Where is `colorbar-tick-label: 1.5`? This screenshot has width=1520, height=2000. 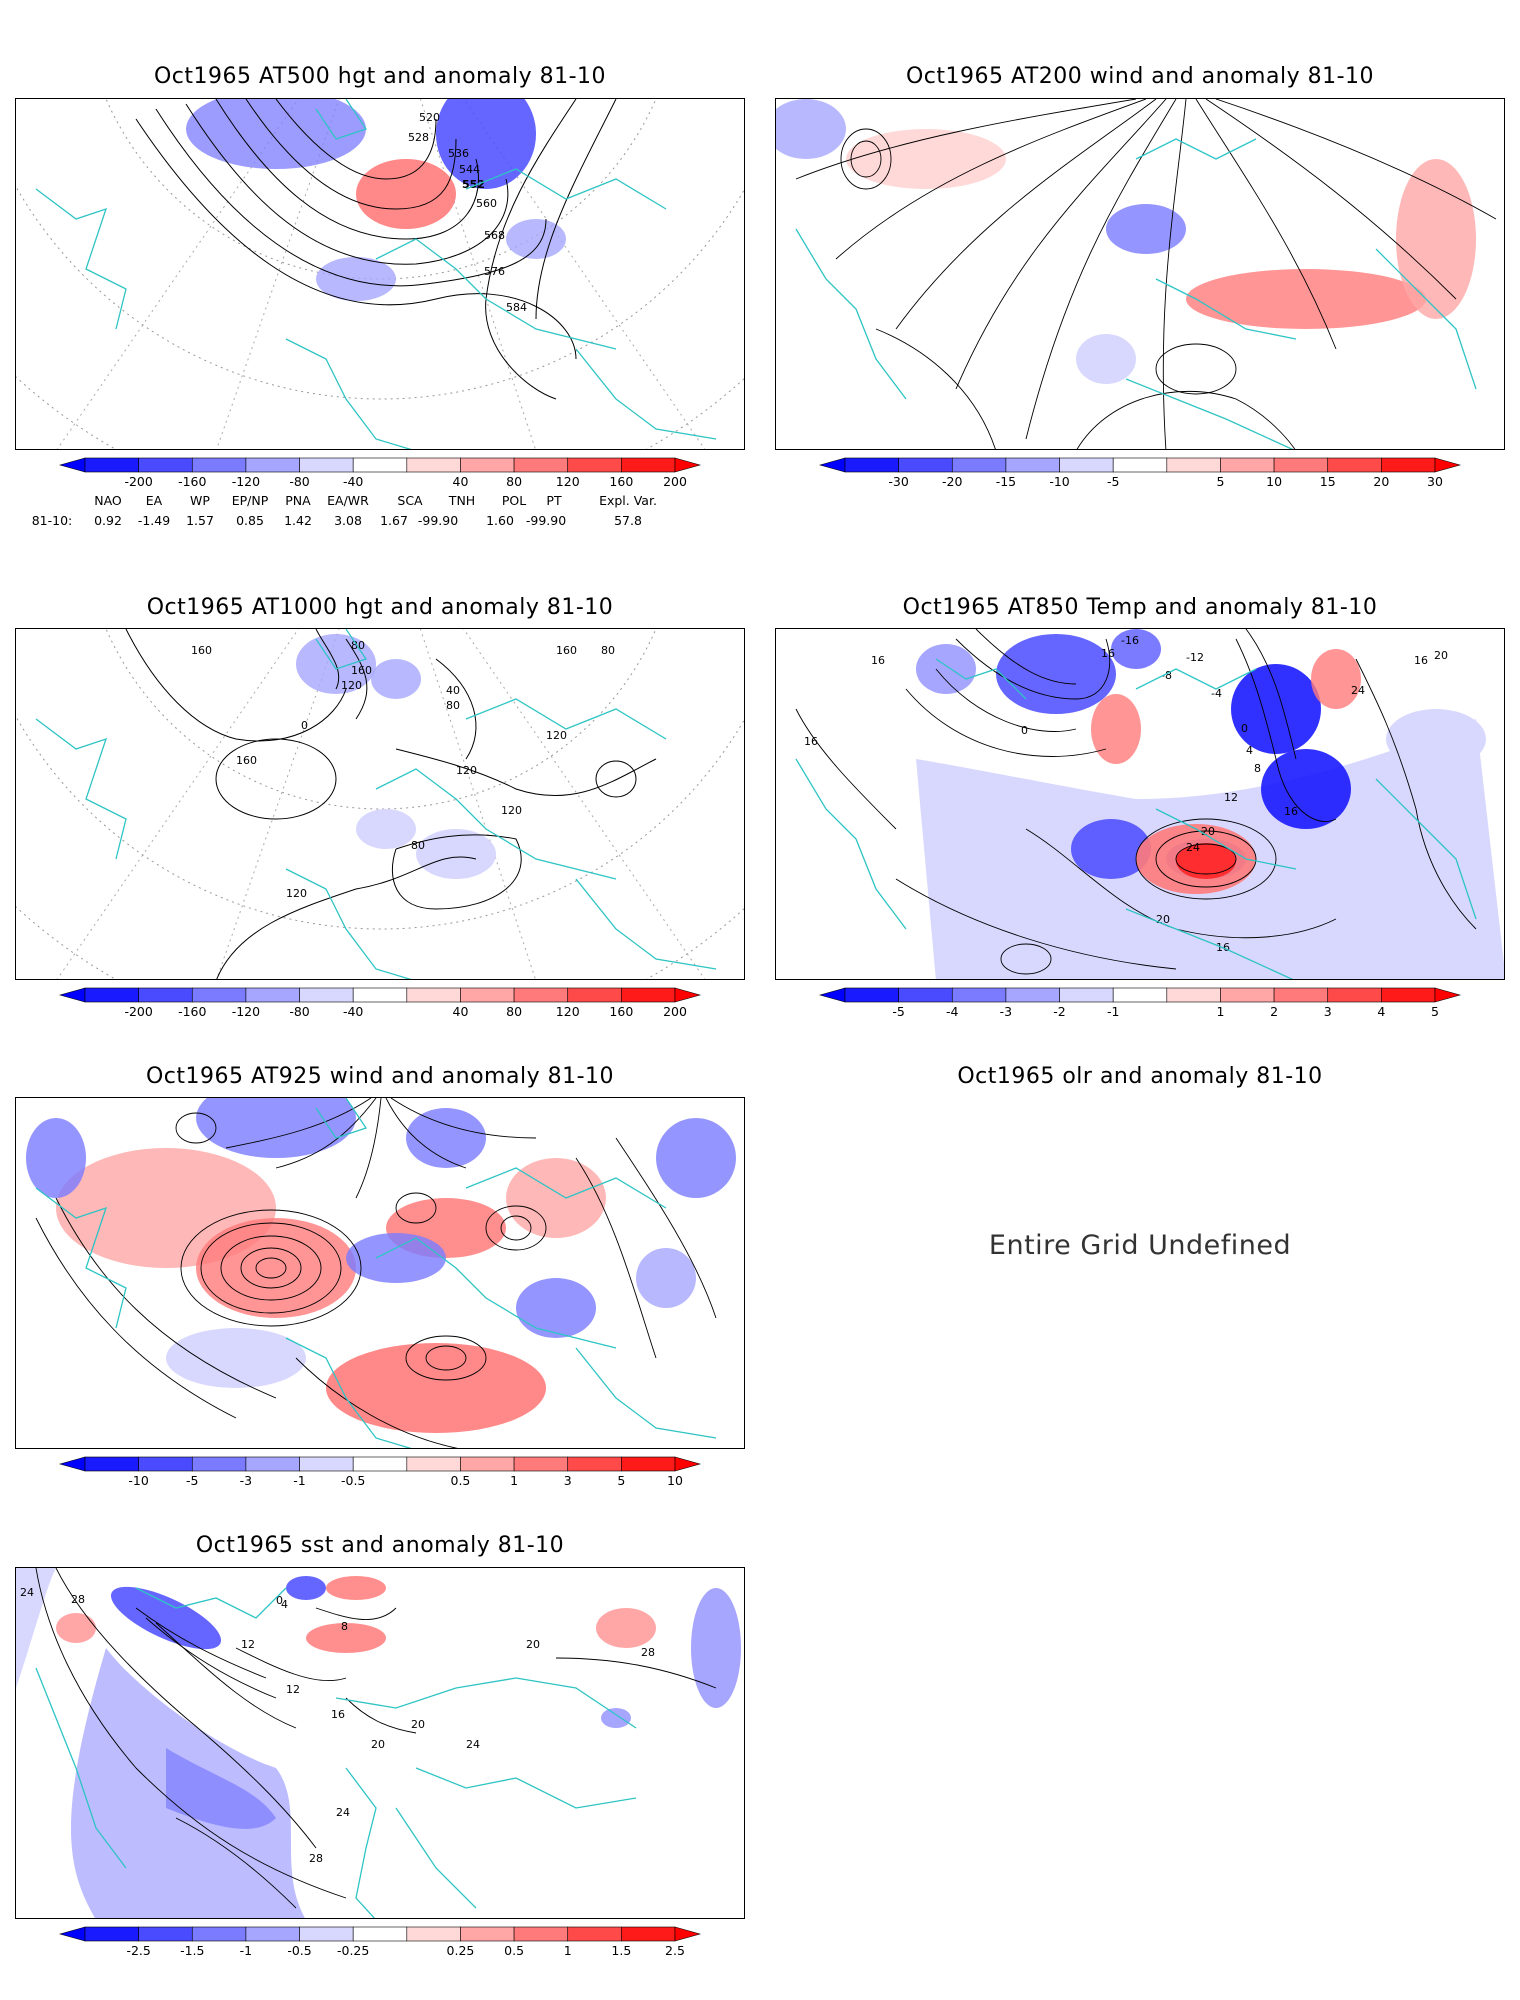
colorbar-tick-label: 1.5 is located at coordinates (621, 1950).